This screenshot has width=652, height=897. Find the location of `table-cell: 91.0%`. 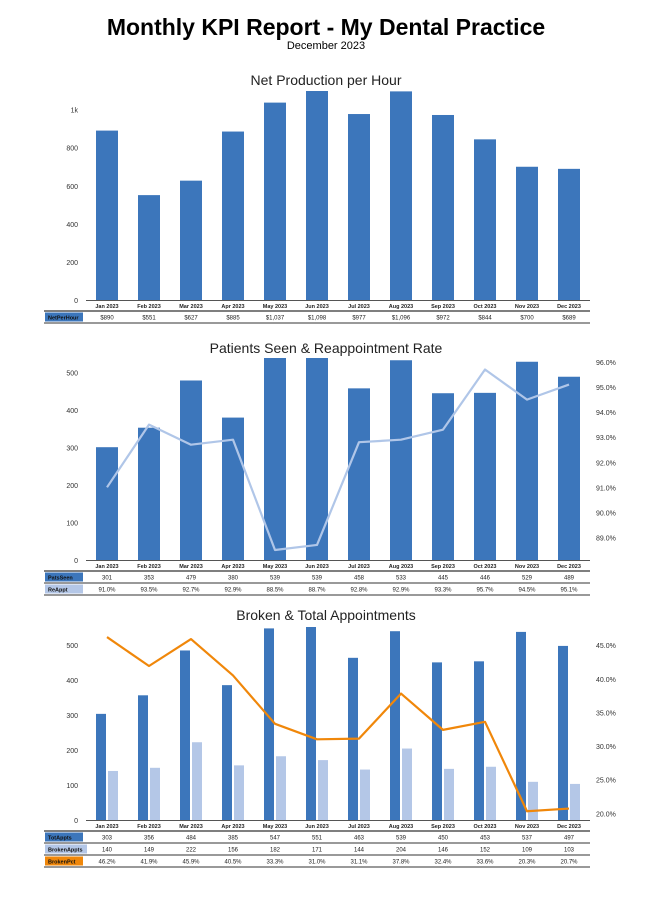

table-cell: 91.0% is located at coordinates (107, 591).